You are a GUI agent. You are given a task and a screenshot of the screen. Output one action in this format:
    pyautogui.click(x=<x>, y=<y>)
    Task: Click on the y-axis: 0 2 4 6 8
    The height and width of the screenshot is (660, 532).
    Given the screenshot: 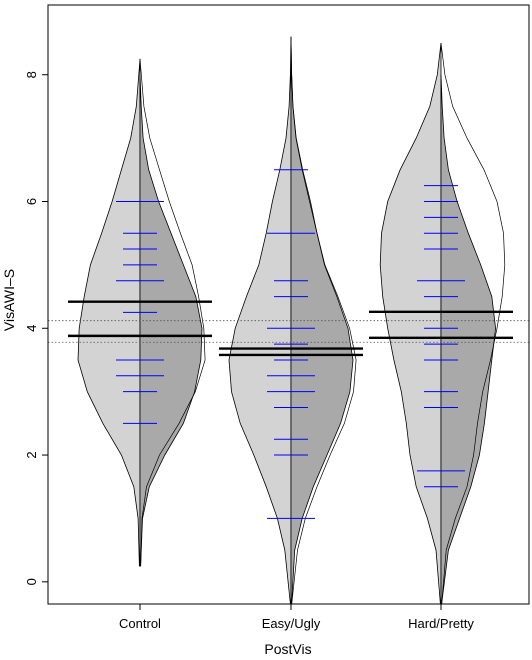 What is the action you would take?
    pyautogui.click(x=36, y=328)
    